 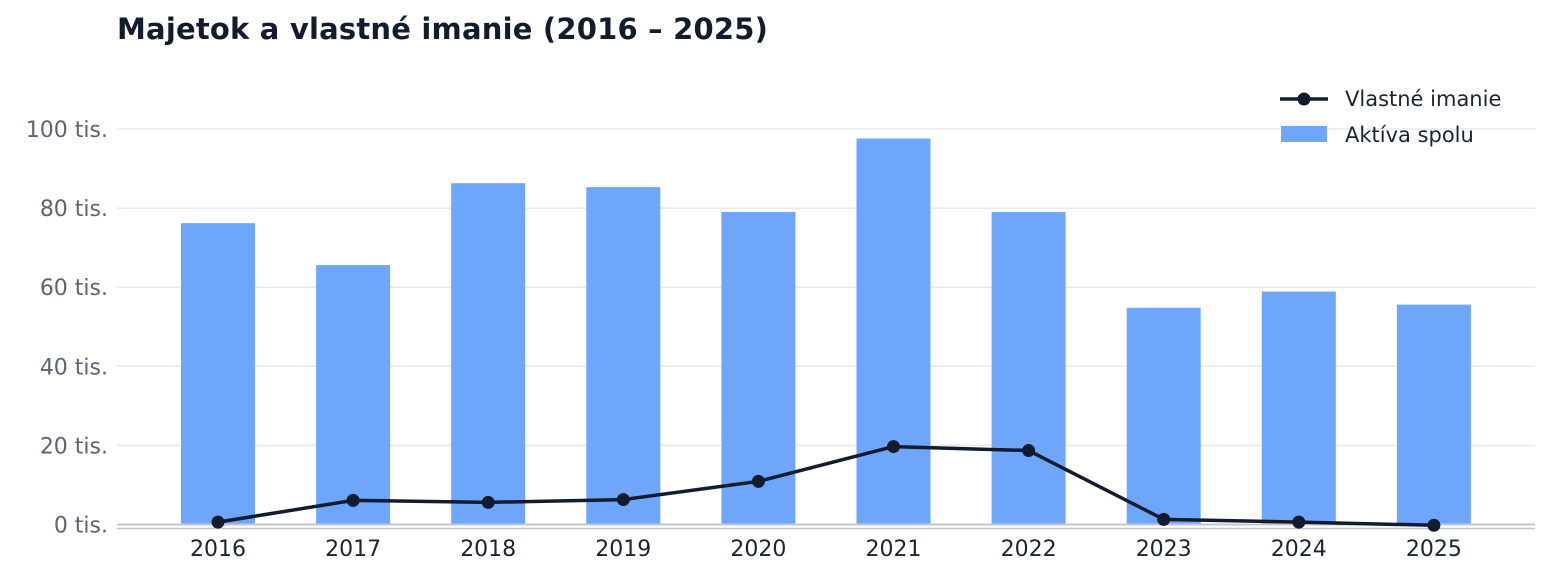 What do you see at coordinates (826, 549) in the screenshot?
I see `x-axis-ticks: 2016 2017 2018 2019 2020 2021 2022 2023 2024 2025` at bounding box center [826, 549].